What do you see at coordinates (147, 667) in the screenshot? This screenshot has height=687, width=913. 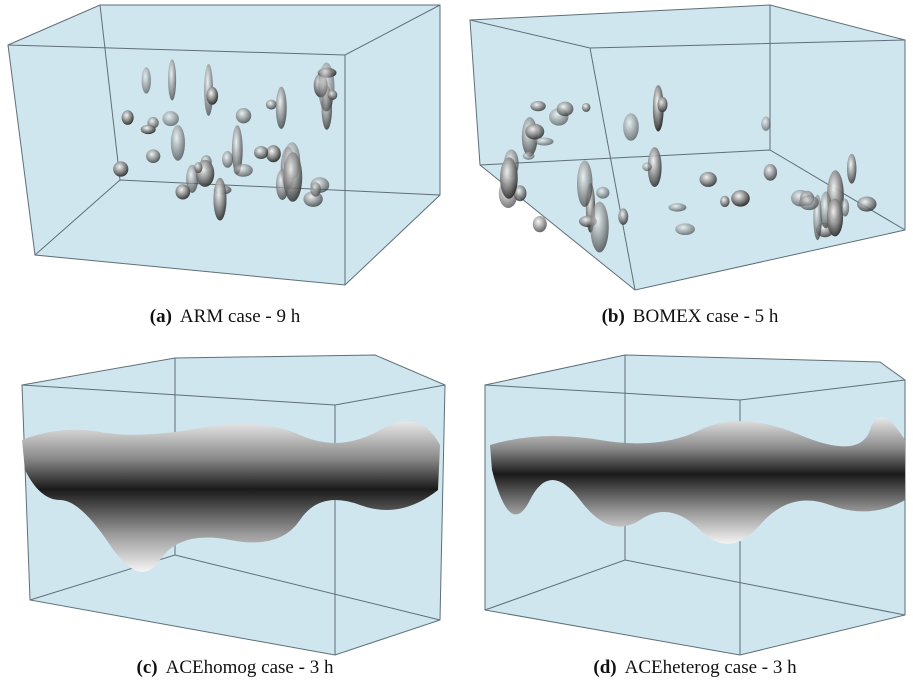 I see `panel-label: (c)` at bounding box center [147, 667].